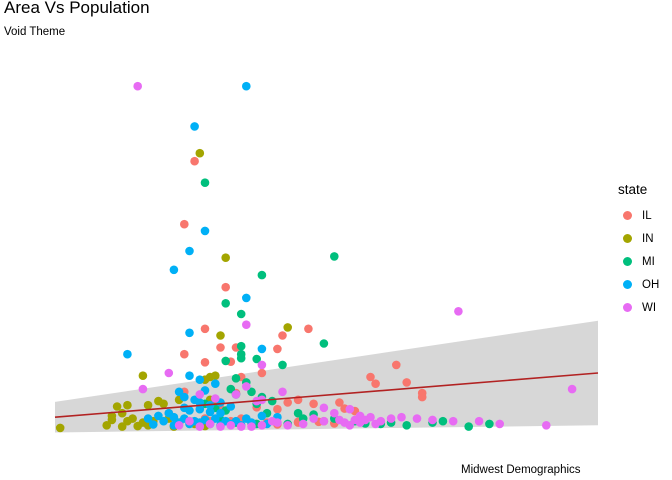 This screenshot has height=480, width=672. Describe the element at coordinates (651, 284) in the screenshot. I see `legend-label: OH` at that location.